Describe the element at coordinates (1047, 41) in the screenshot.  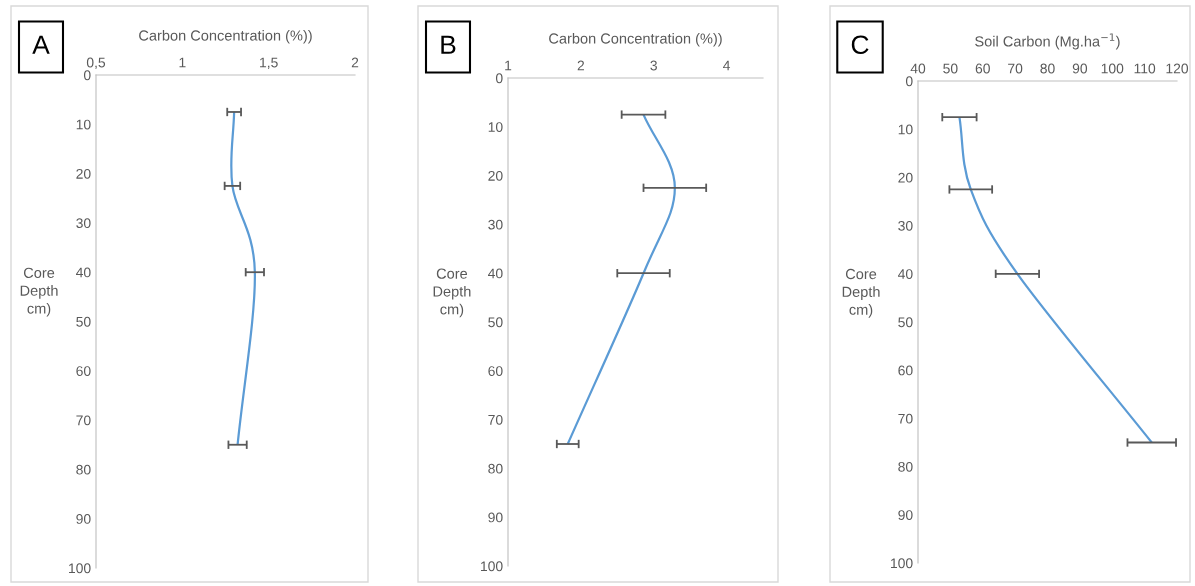
I see `x-axis-title: Soil Carbon (Mg.ha$^{−1}$)` at that location.